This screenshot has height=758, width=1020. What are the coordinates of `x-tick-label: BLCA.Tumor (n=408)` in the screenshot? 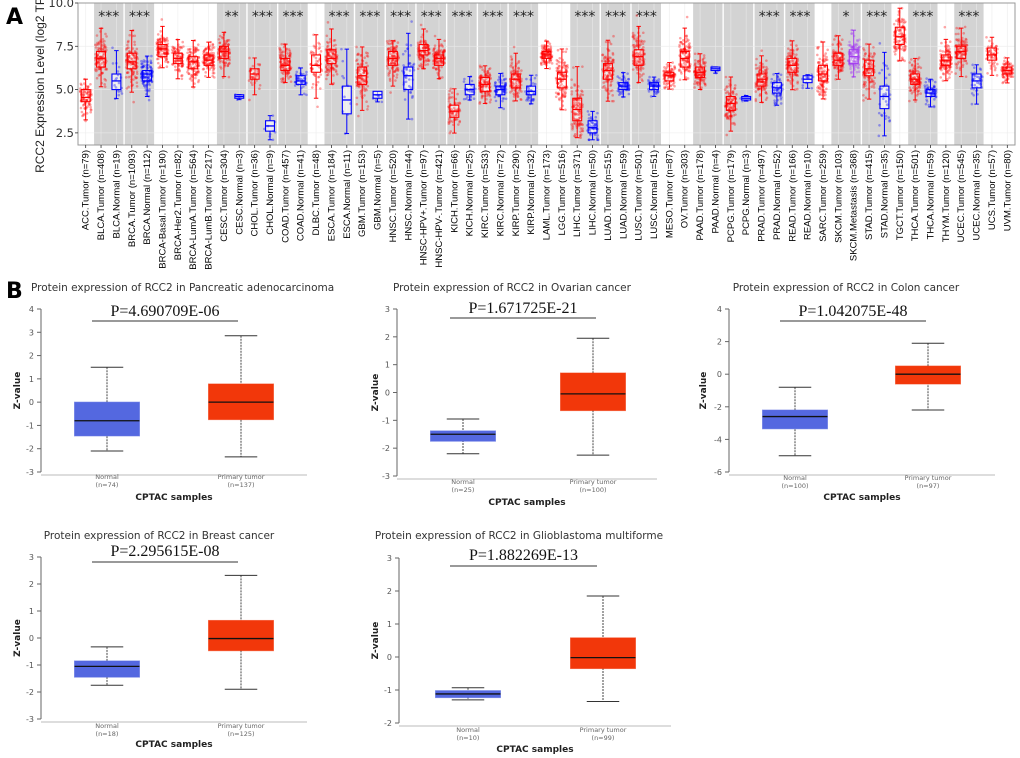 It's located at (101, 195).